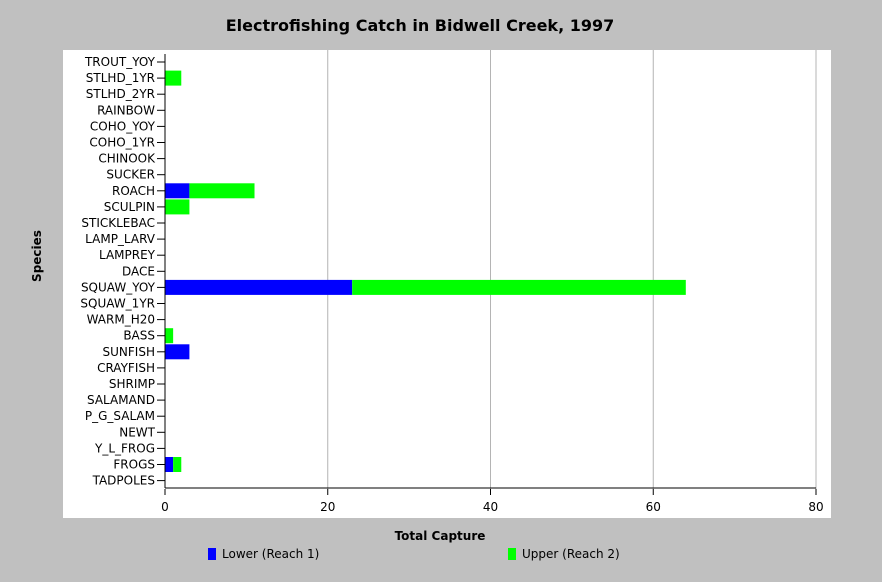 The width and height of the screenshot is (882, 582). I want to click on y-tick-label: SHRIMP, so click(132, 384).